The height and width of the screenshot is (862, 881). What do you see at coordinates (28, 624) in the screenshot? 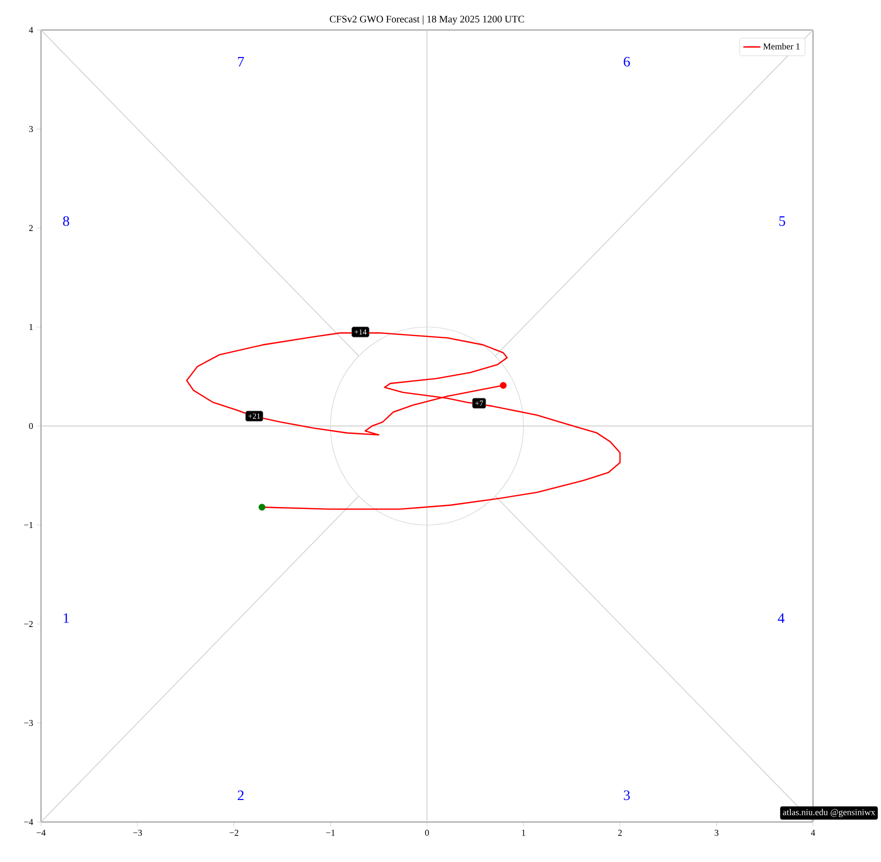
I see `y-tick-label: −2` at bounding box center [28, 624].